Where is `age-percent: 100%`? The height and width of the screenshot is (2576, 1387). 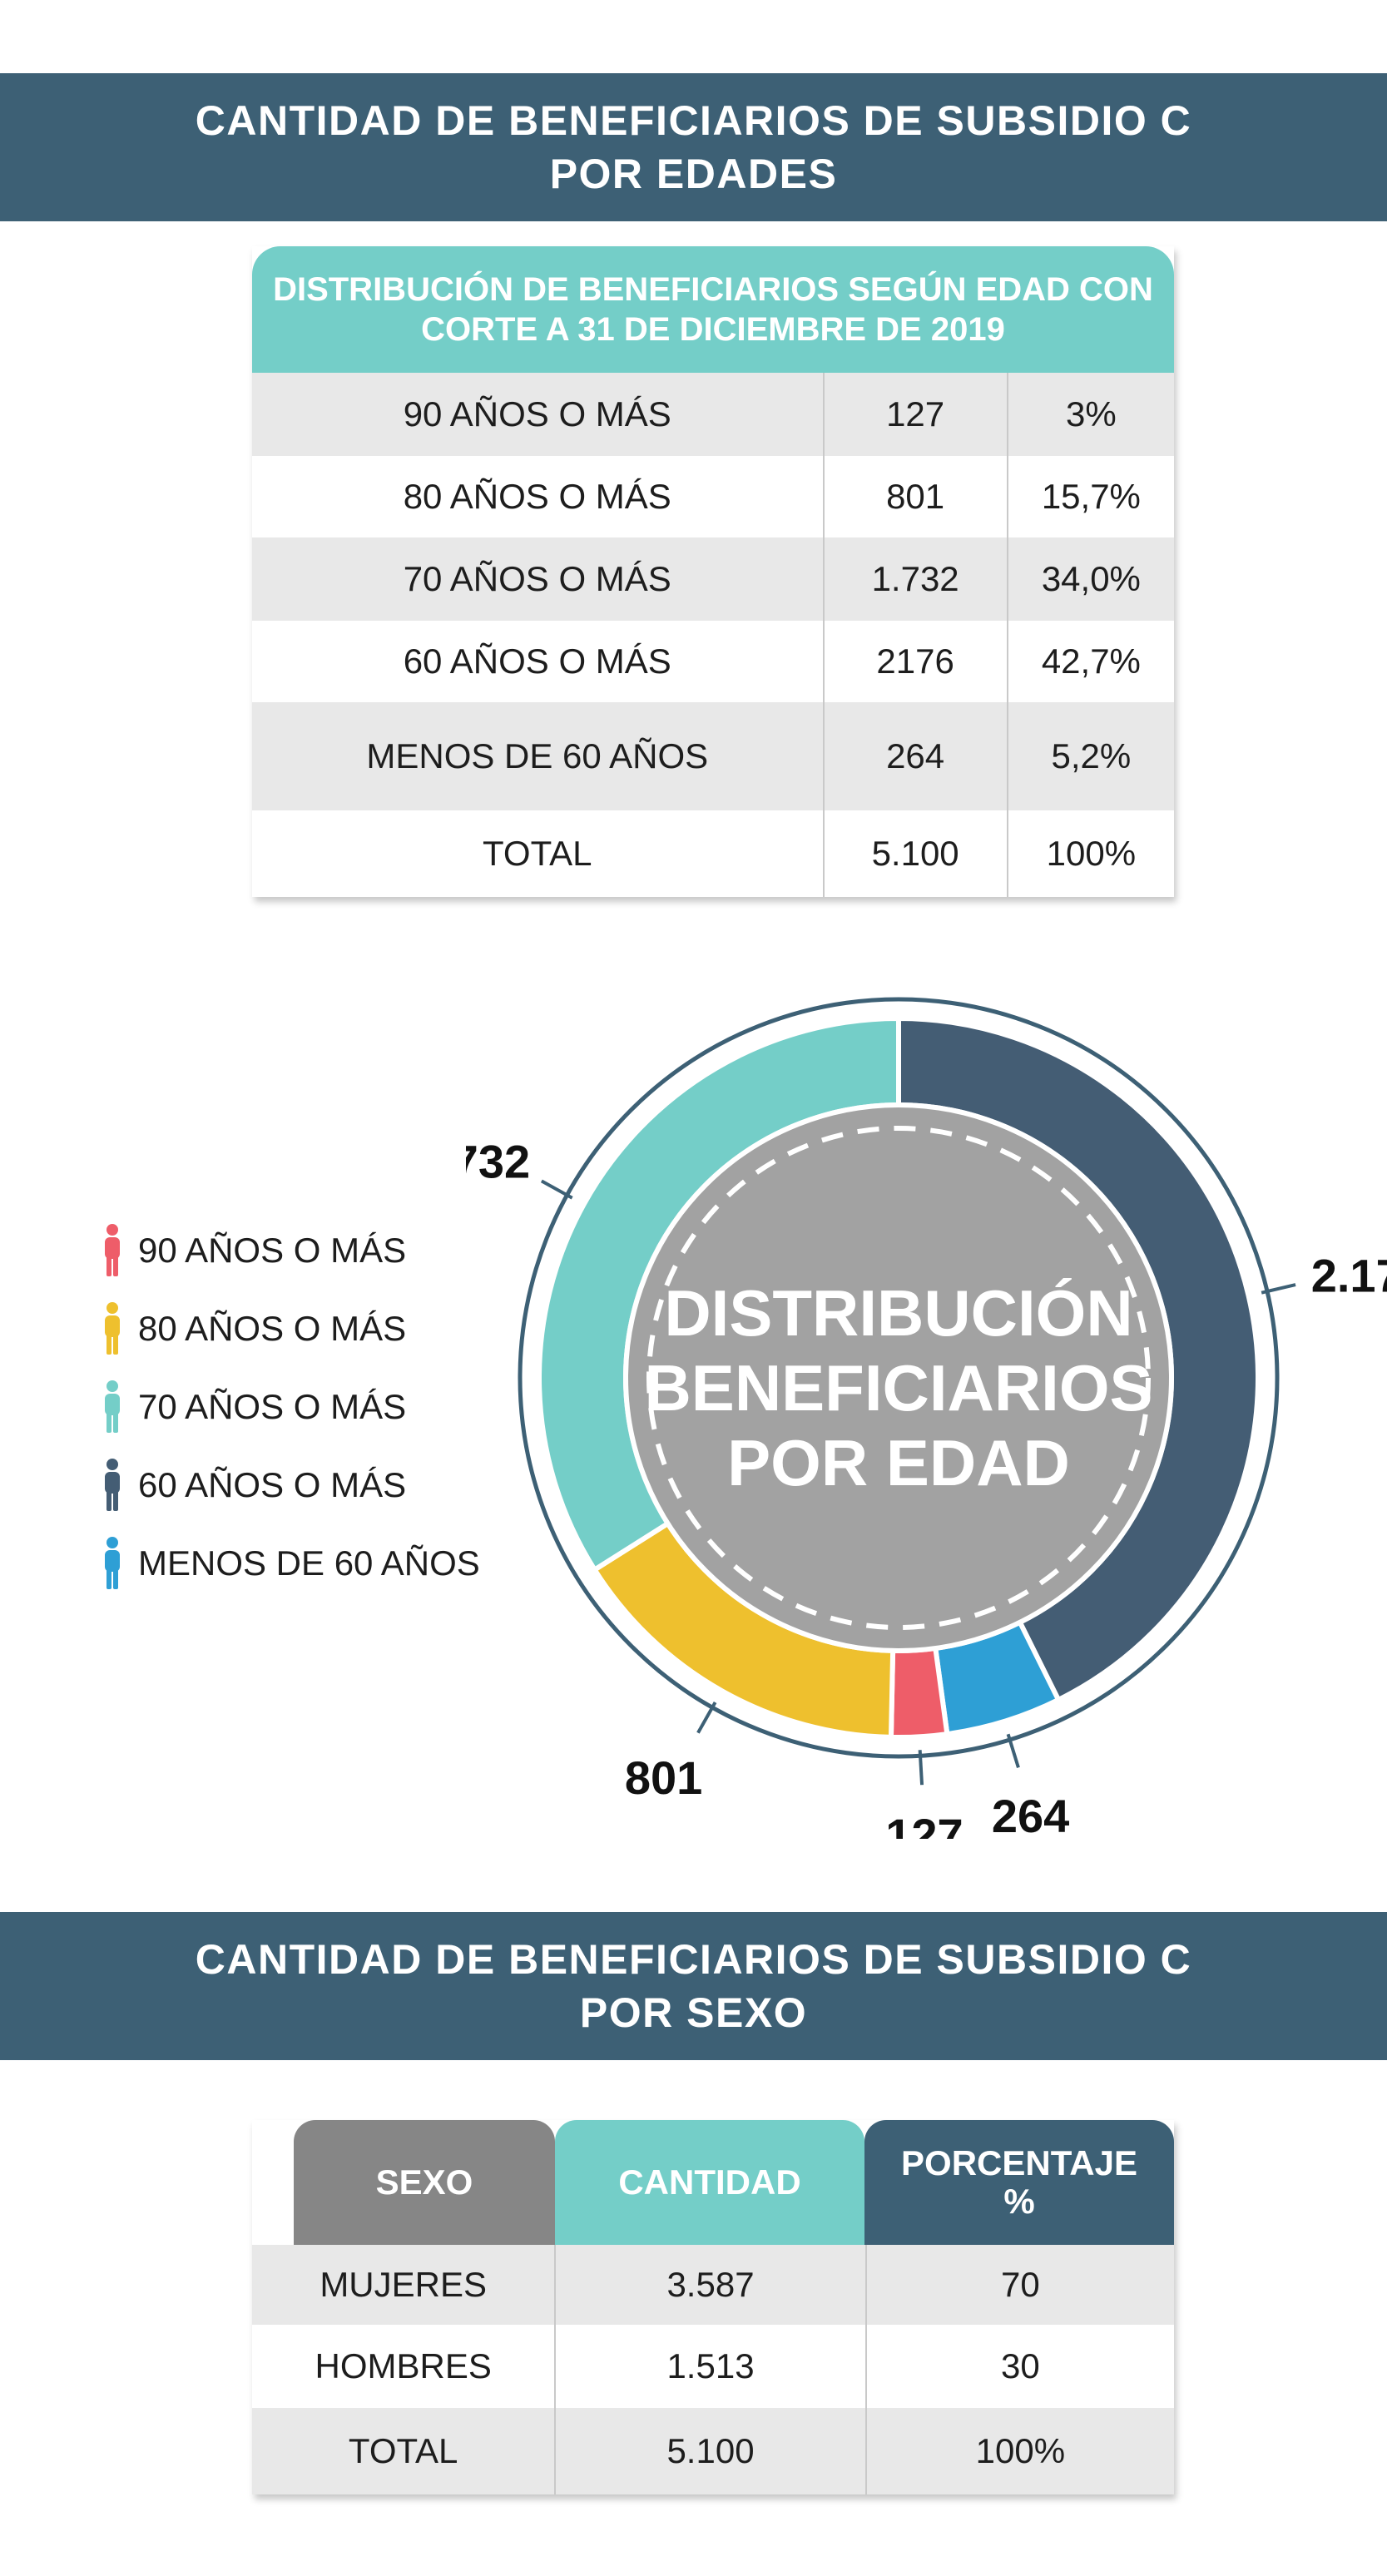 age-percent: 100% is located at coordinates (1091, 854).